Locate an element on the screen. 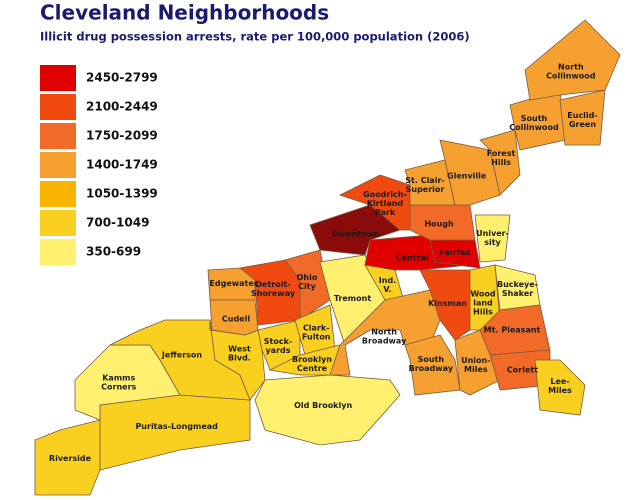 The height and width of the screenshot is (500, 644). neighborhood-label: Kinsman is located at coordinates (447, 303).